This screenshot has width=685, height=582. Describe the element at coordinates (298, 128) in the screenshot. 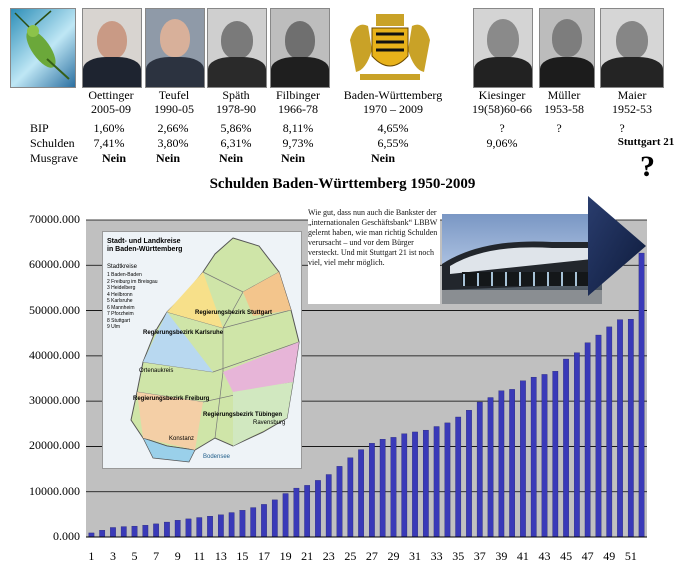

I see `col-bip: 8,11%` at that location.